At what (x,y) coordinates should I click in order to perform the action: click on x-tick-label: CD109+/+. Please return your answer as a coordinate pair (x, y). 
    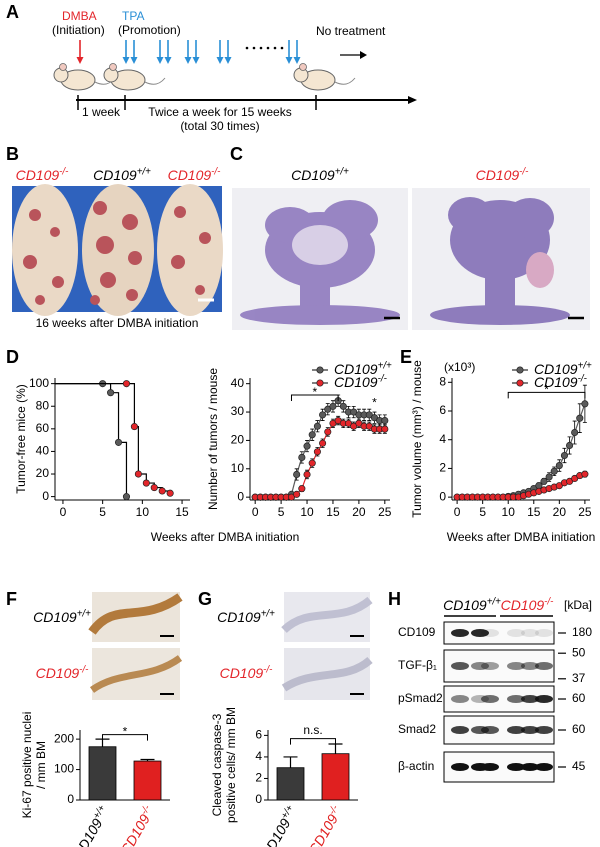
    Looking at the image, I should click on (90, 825).